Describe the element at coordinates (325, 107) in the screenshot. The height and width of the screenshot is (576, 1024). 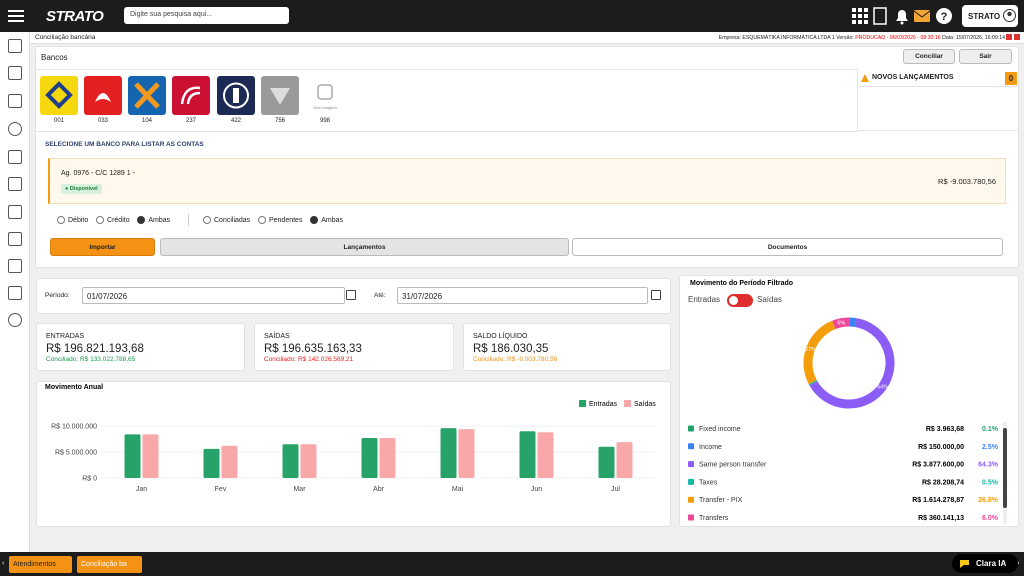
I see `no-image-label: Sem imagem` at that location.